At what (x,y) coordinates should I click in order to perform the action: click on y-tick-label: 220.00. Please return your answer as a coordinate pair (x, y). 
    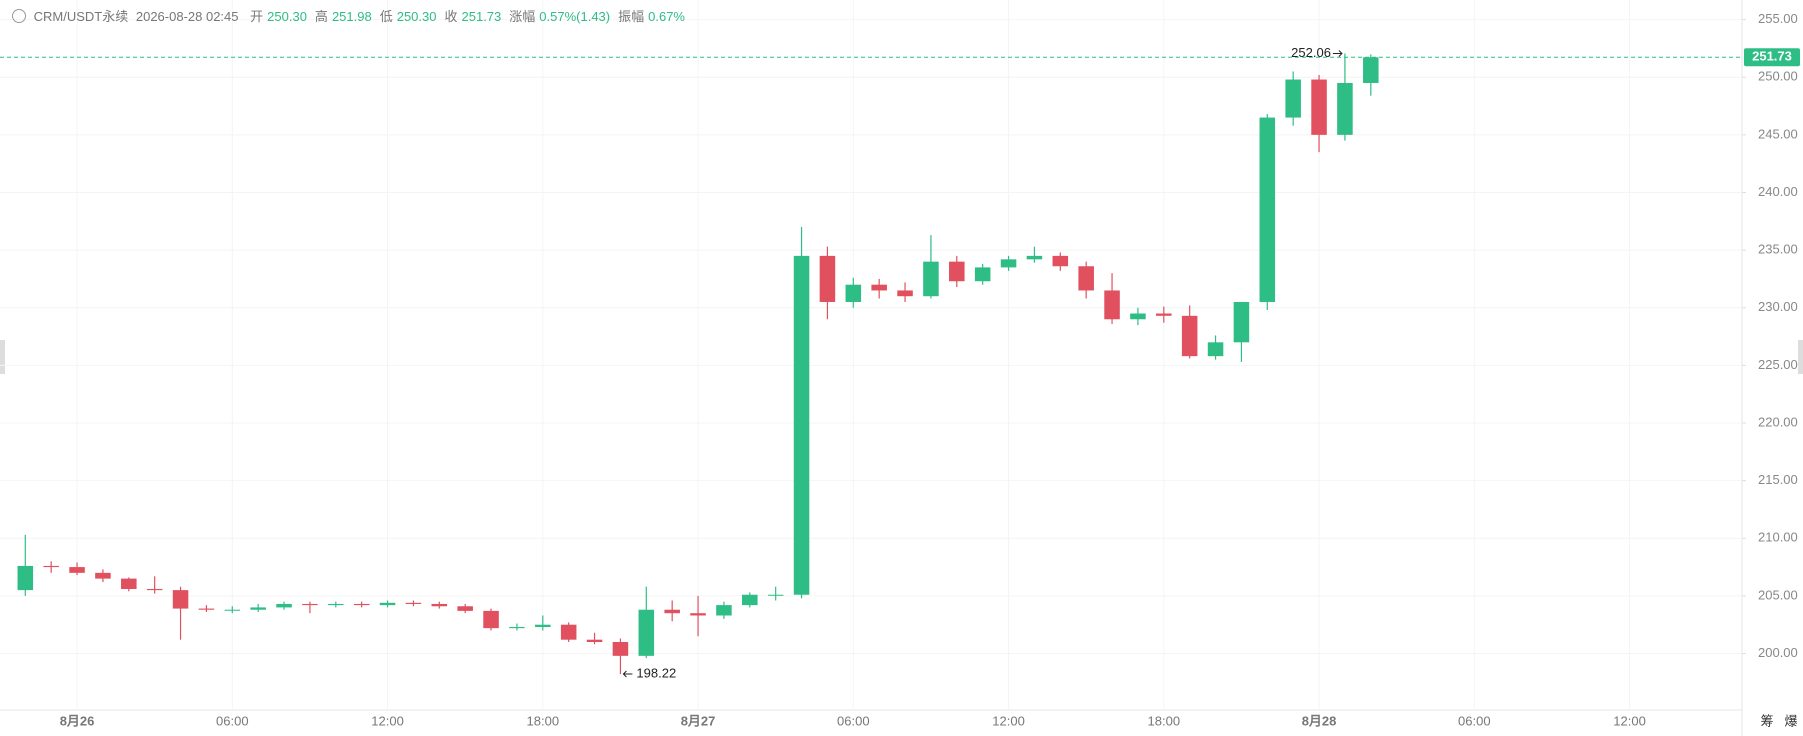
    Looking at the image, I should click on (1778, 421).